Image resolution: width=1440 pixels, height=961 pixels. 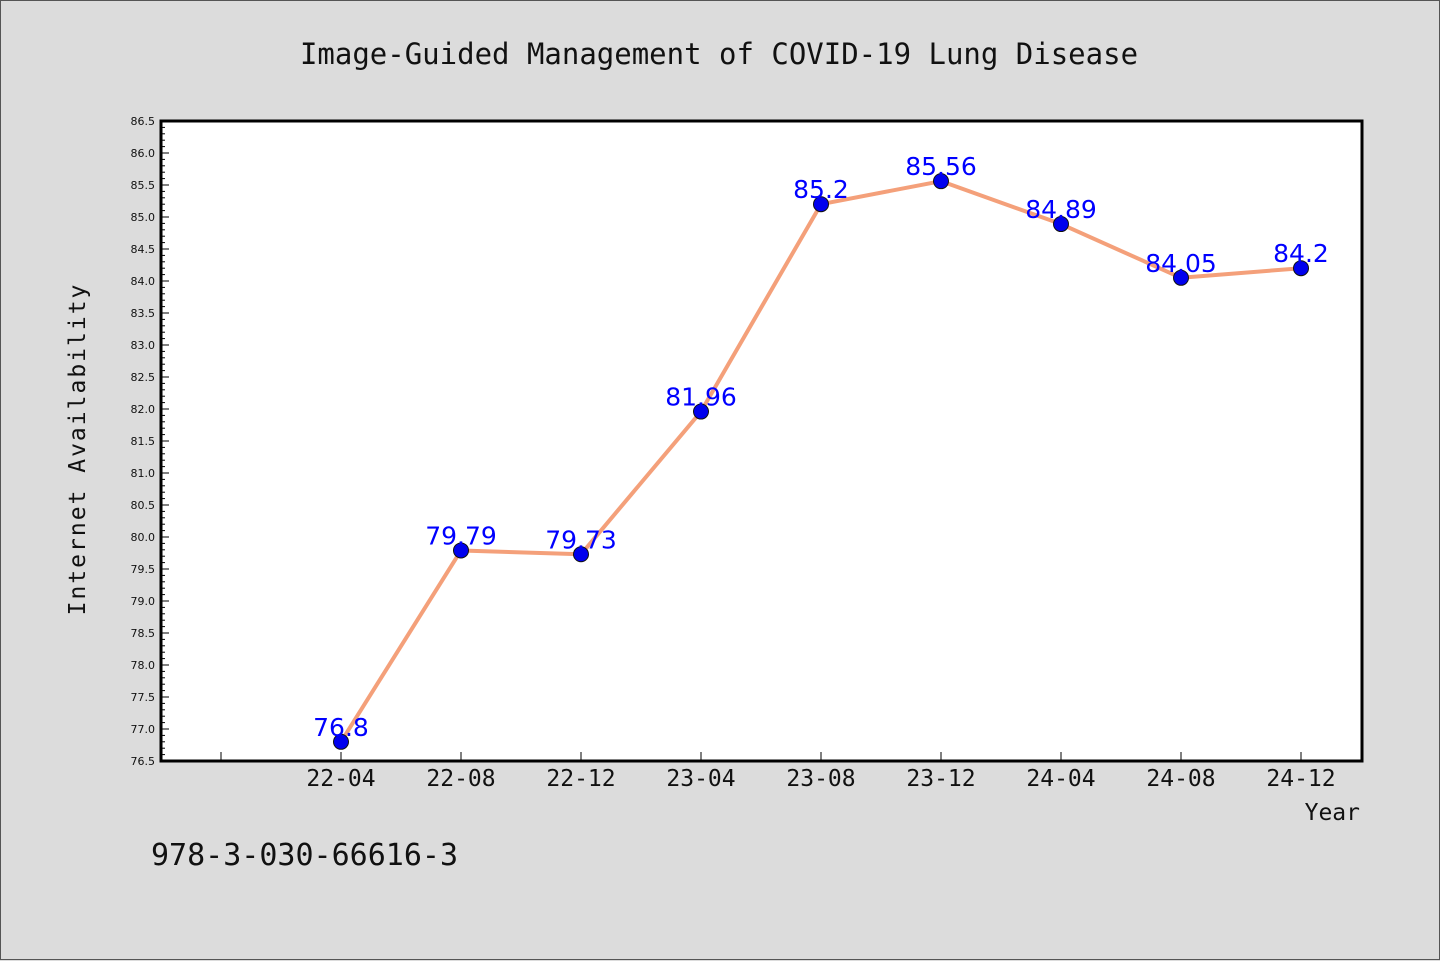 What do you see at coordinates (143, 697) in the screenshot?
I see `y-tick-label: 77.5` at bounding box center [143, 697].